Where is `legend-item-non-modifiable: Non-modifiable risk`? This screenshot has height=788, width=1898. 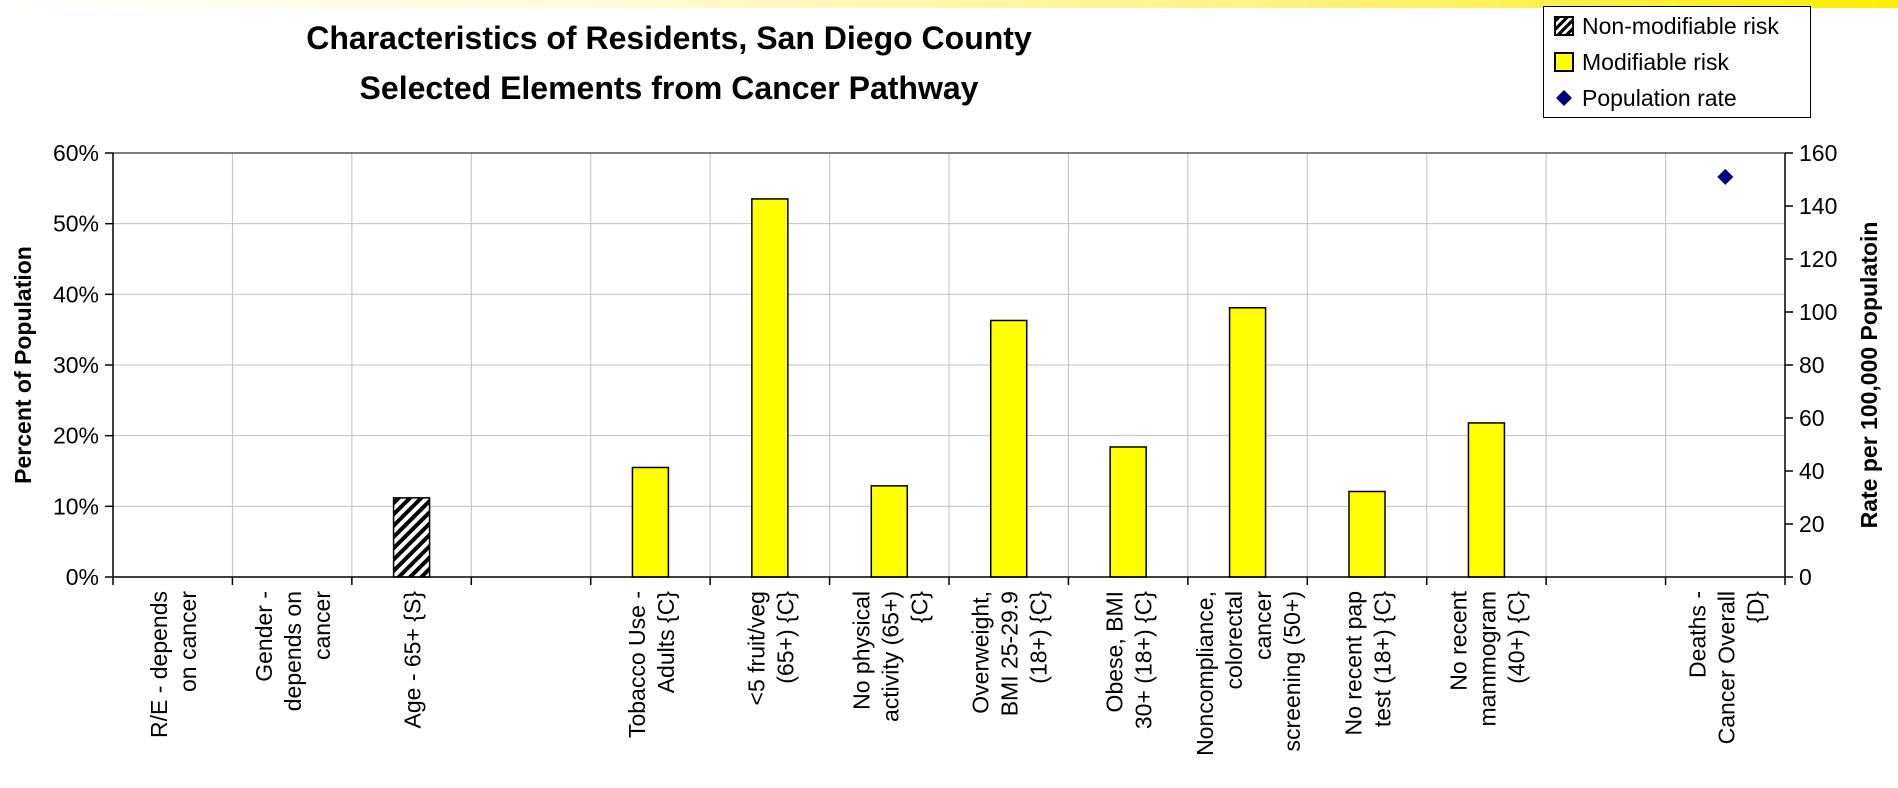 legend-item-non-modifiable: Non-modifiable risk is located at coordinates (1666, 26).